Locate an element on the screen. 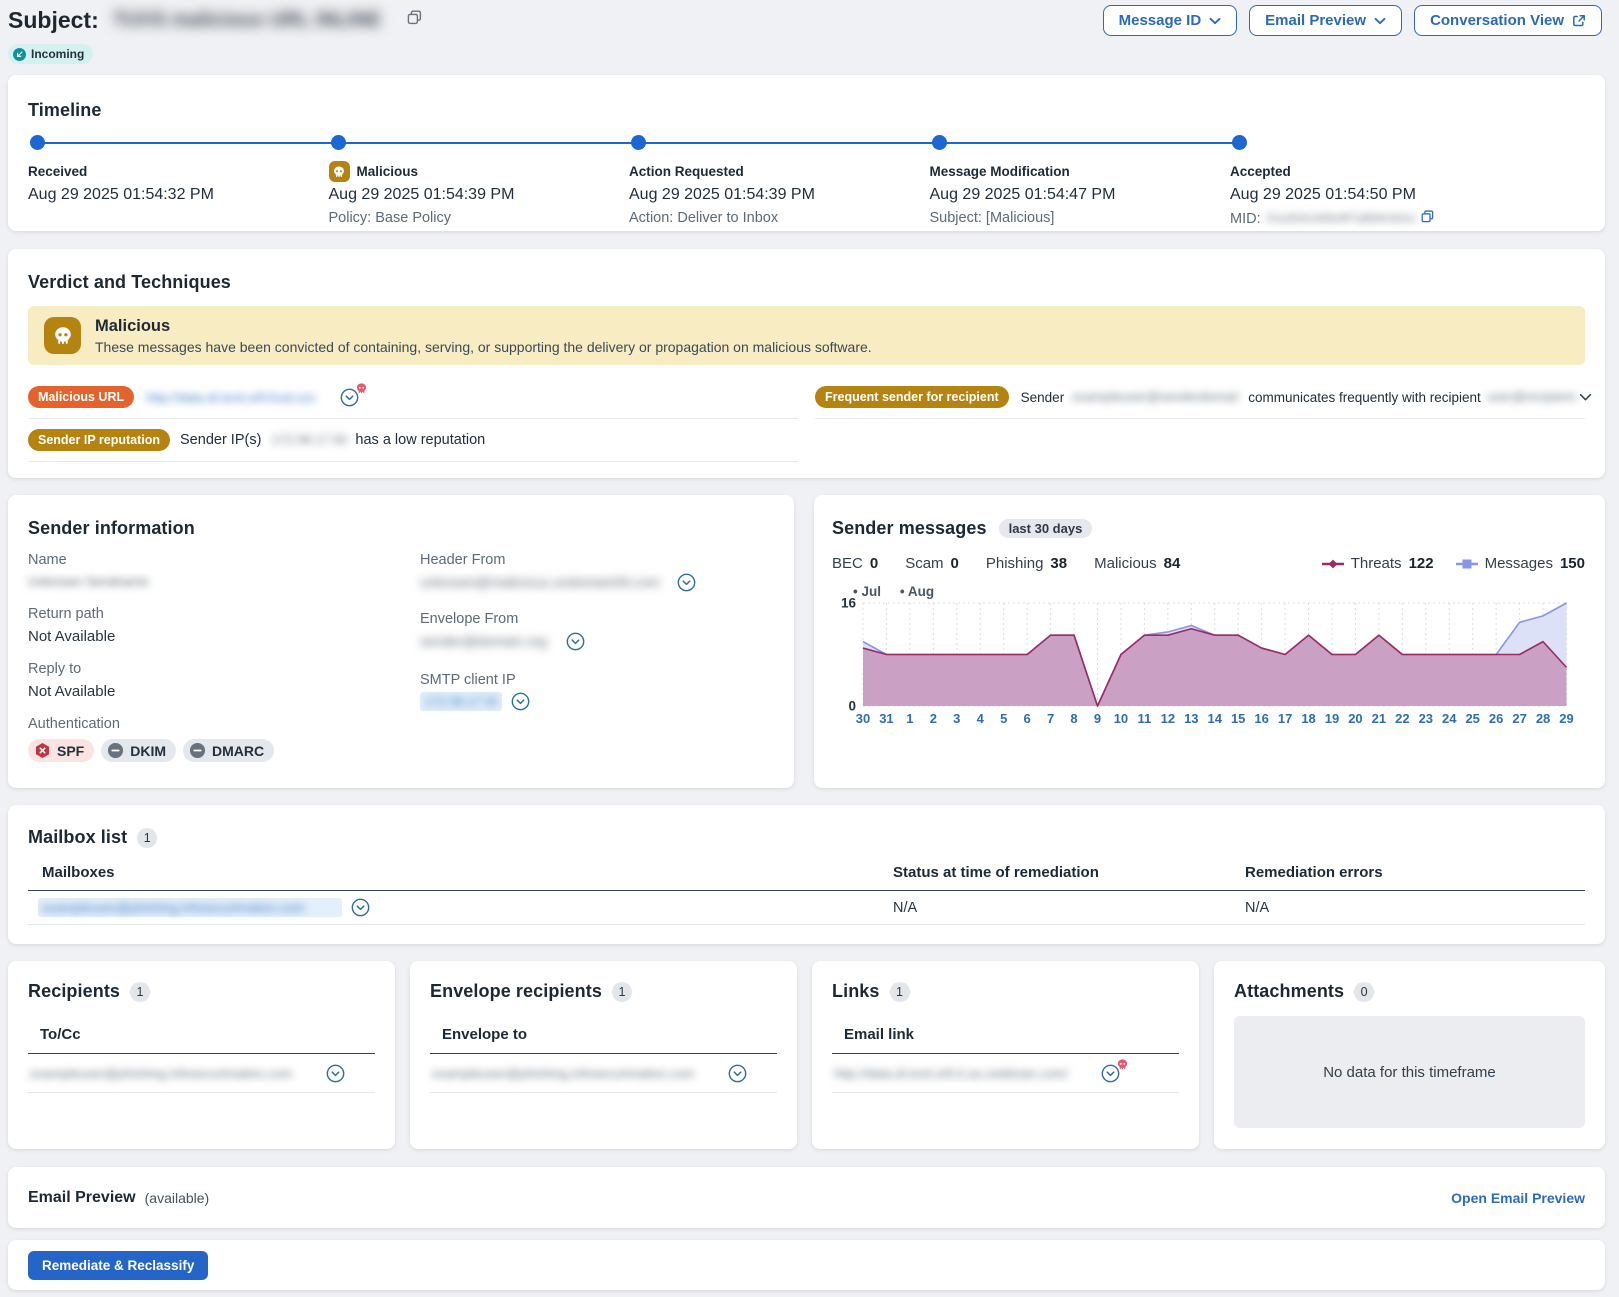 The image size is (1619, 1297). expand-smtp-ip-control is located at coordinates (520, 701).